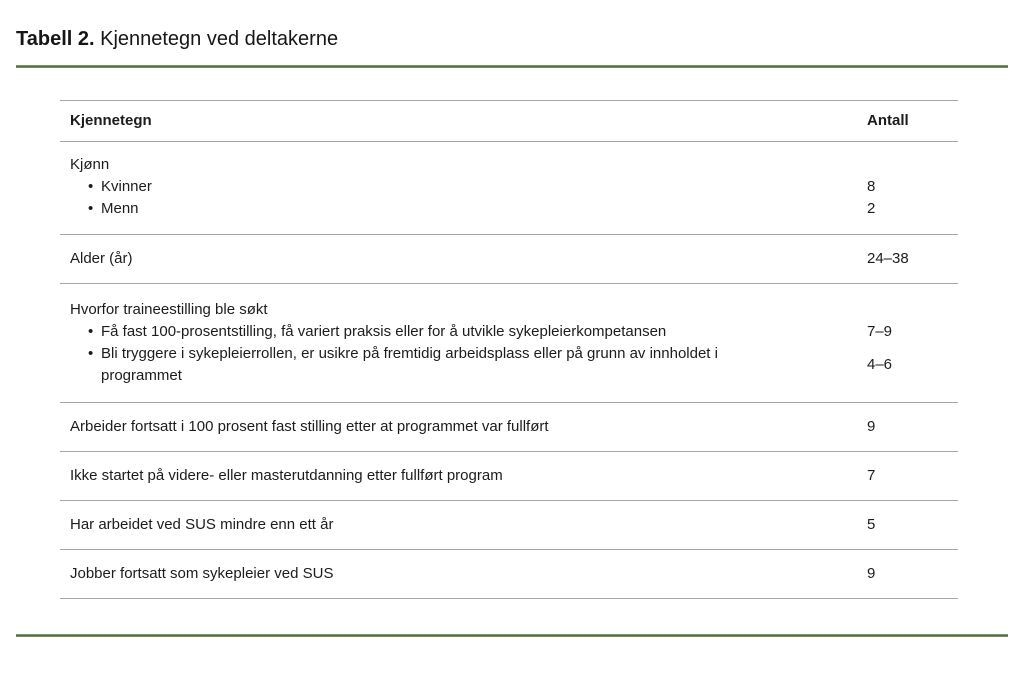 This screenshot has width=1024, height=685. I want to click on list-item-label: Kvinner, so click(126, 186).